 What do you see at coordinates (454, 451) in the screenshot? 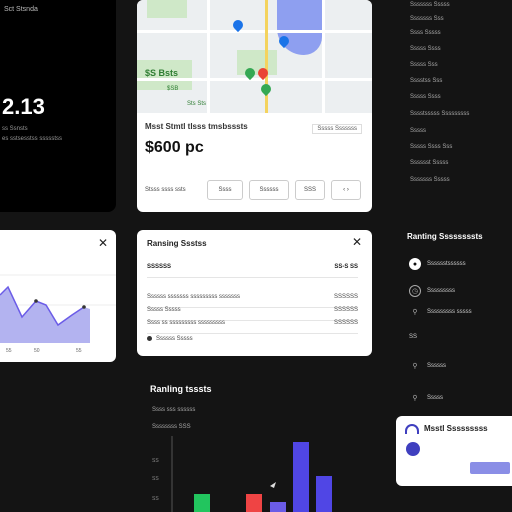
I see `popup-card: Msstl Sssssssss` at bounding box center [454, 451].